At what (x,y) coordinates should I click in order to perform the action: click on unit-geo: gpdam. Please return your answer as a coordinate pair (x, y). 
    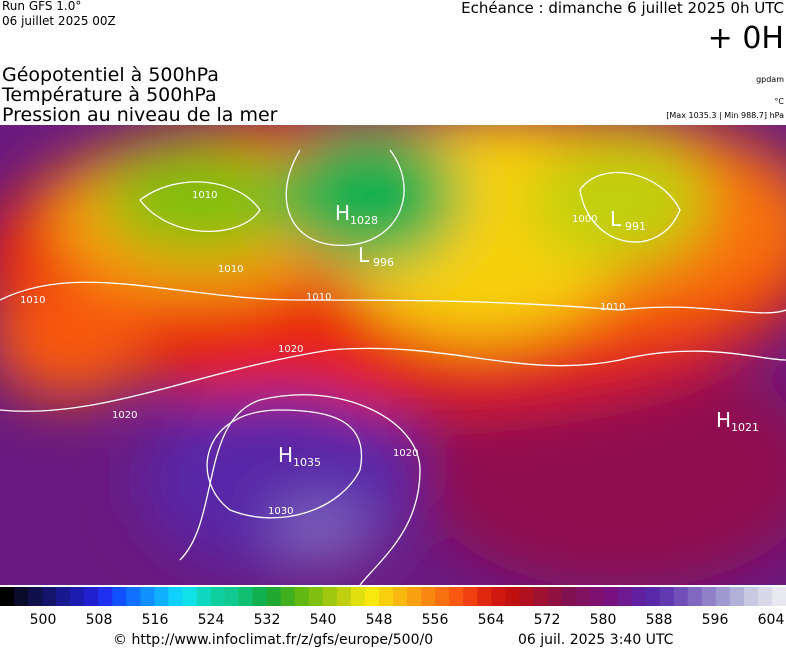
    Looking at the image, I should click on (770, 79).